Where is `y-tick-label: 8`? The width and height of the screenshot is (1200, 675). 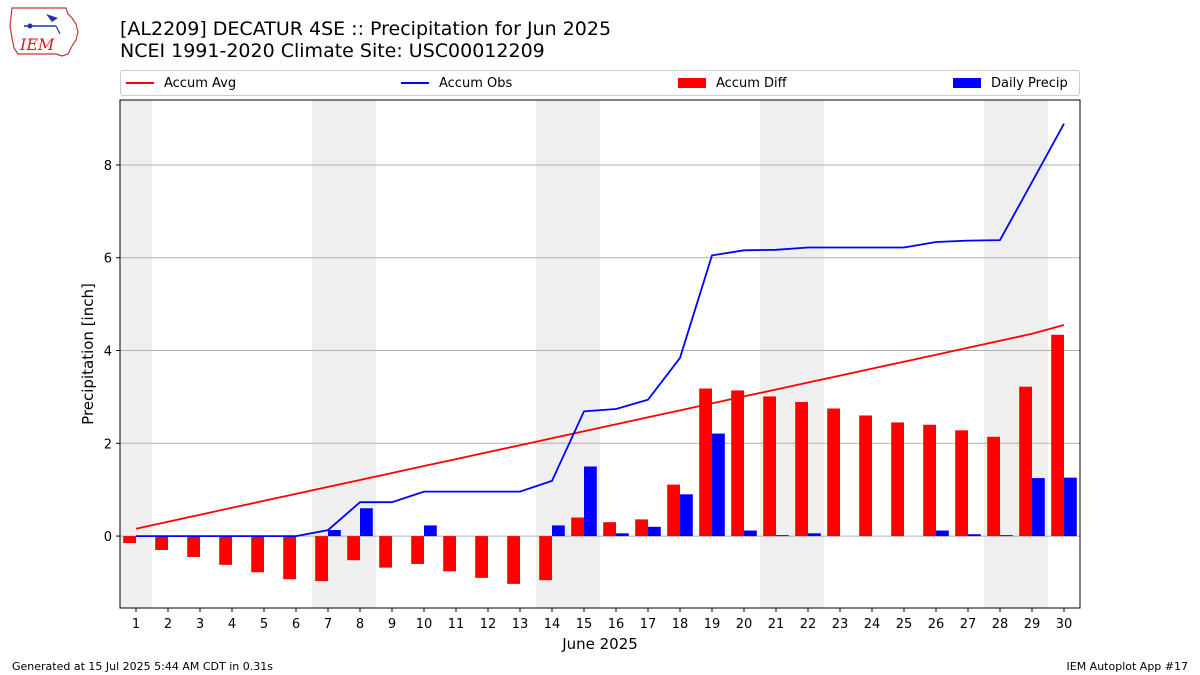
y-tick-label: 8 is located at coordinates (108, 166).